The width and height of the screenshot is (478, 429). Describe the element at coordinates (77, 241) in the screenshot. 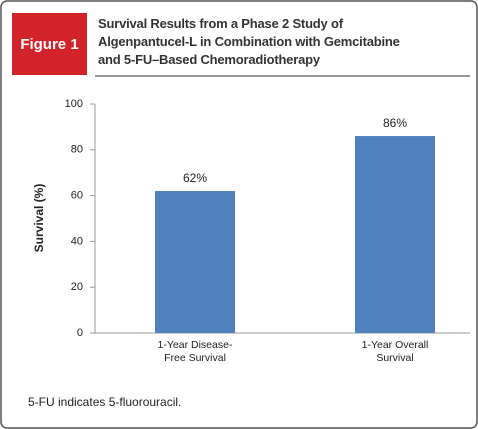

I see `y-tick-label: 40` at that location.